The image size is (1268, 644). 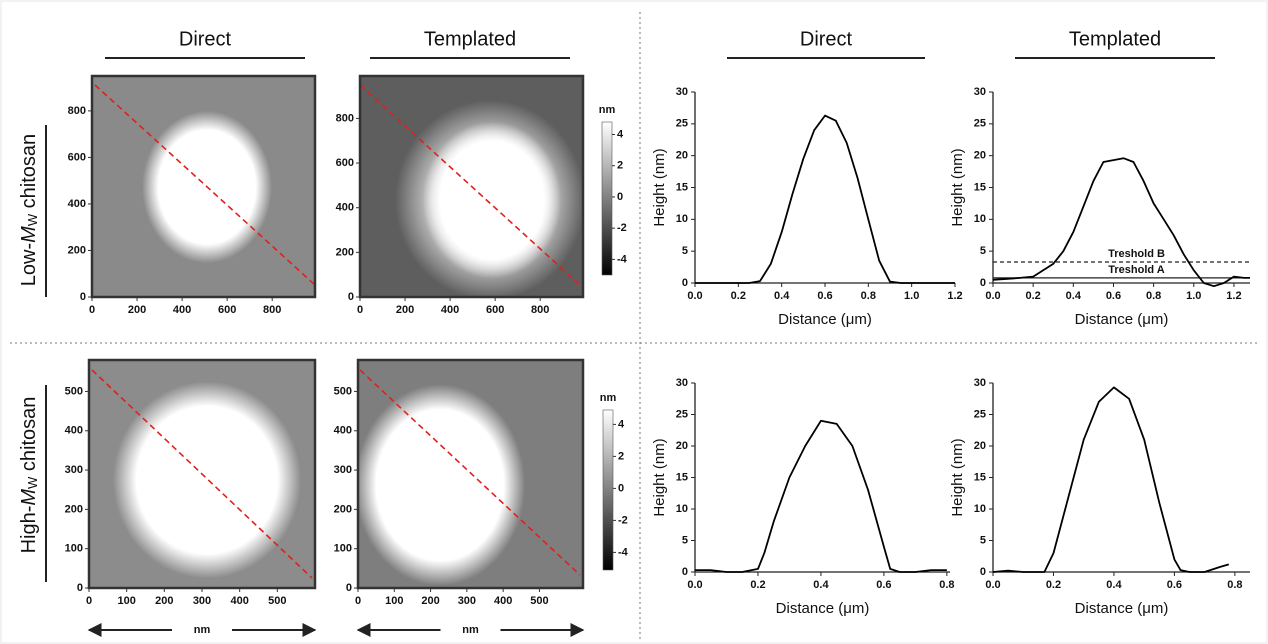 I want to click on x-axis-label: nm, so click(x=202, y=630).